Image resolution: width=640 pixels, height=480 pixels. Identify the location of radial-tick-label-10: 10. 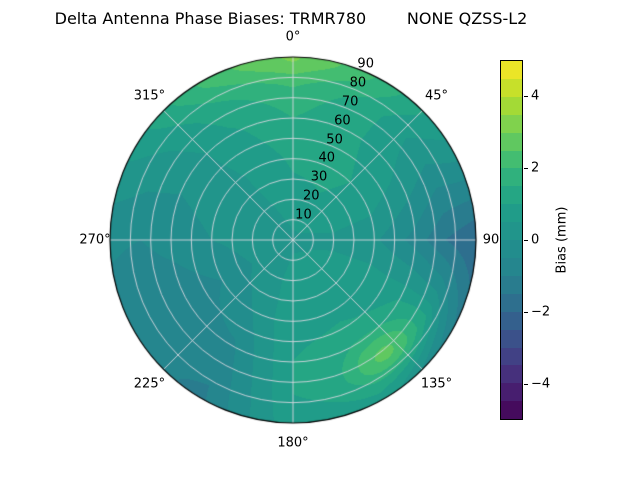
(303, 215).